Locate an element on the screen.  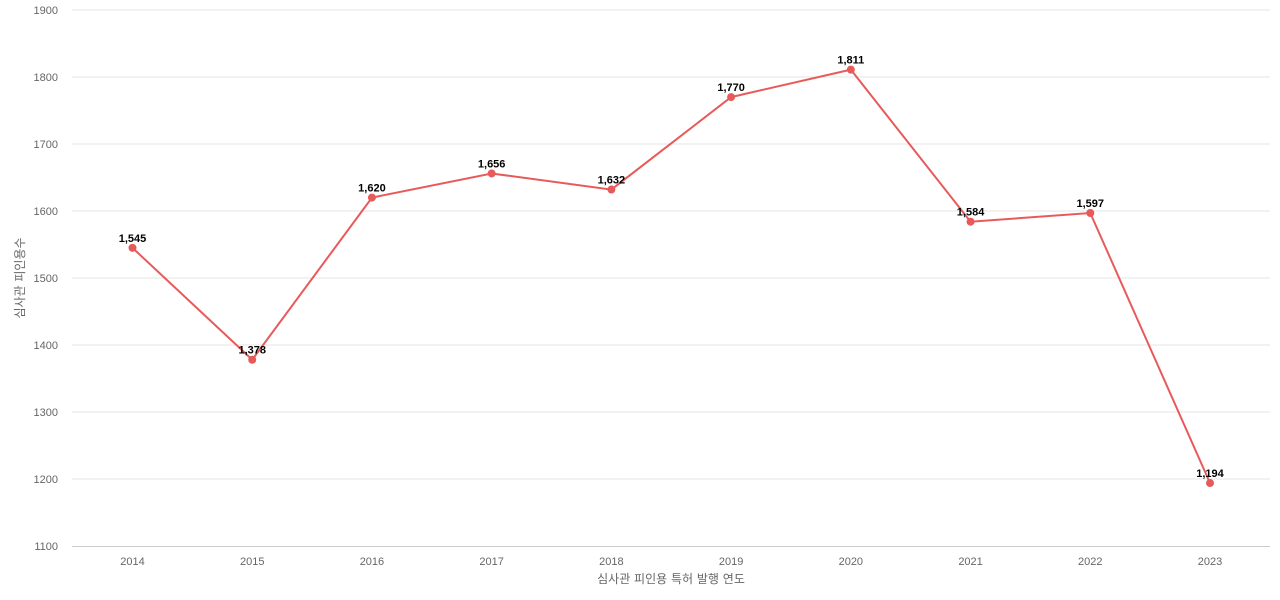
data-label: 1,770 is located at coordinates (731, 88).